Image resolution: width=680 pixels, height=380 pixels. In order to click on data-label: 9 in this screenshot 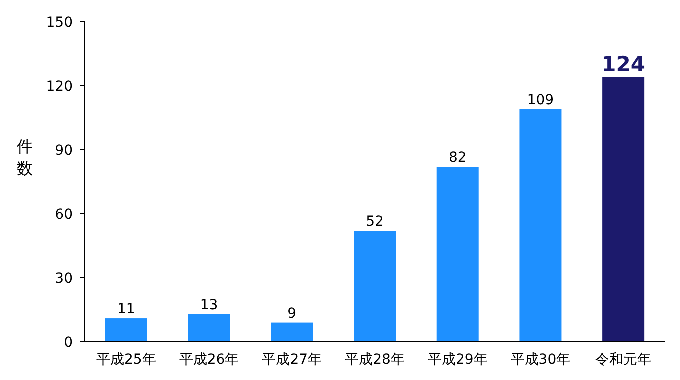, I will do `click(292, 314)`.